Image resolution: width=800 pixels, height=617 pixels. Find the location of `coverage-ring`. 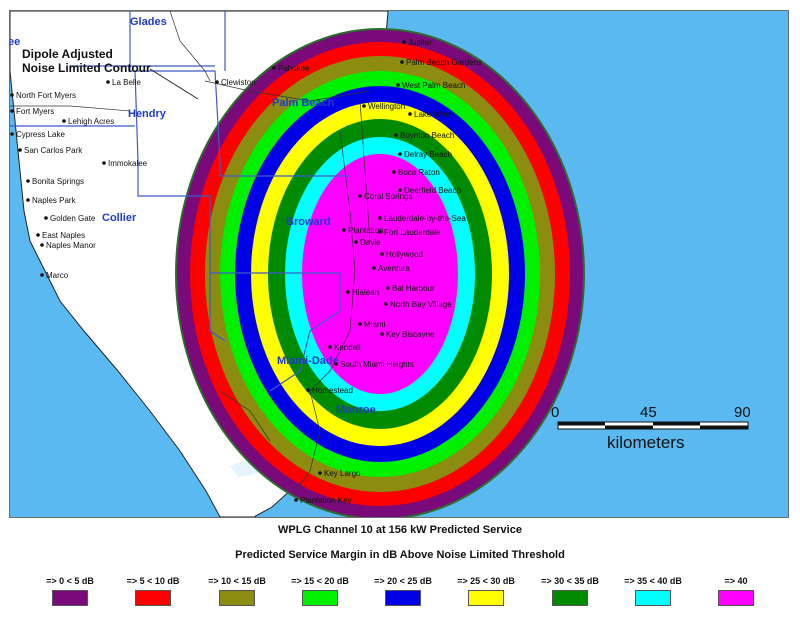

coverage-ring is located at coordinates (380, 274).